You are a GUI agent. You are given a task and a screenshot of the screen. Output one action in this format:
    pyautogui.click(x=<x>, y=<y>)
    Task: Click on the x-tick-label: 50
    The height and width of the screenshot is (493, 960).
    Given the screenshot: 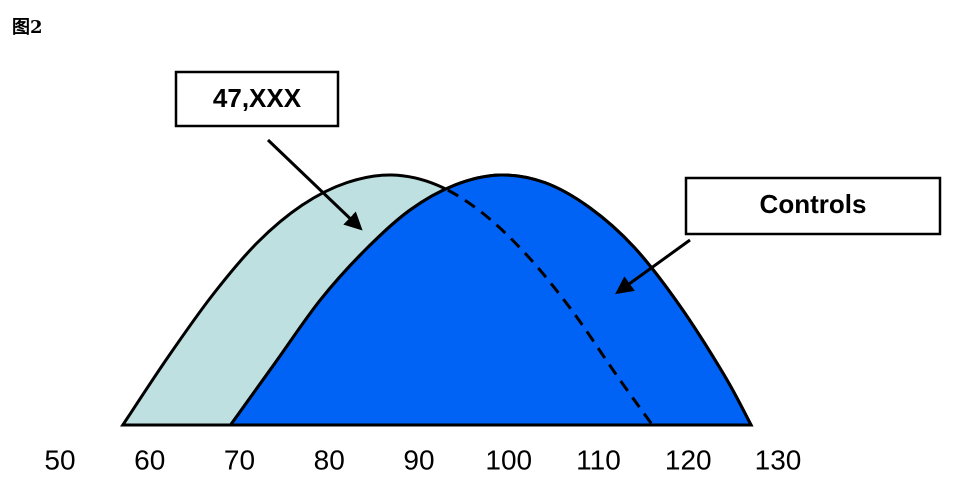 What is the action you would take?
    pyautogui.click(x=59, y=459)
    